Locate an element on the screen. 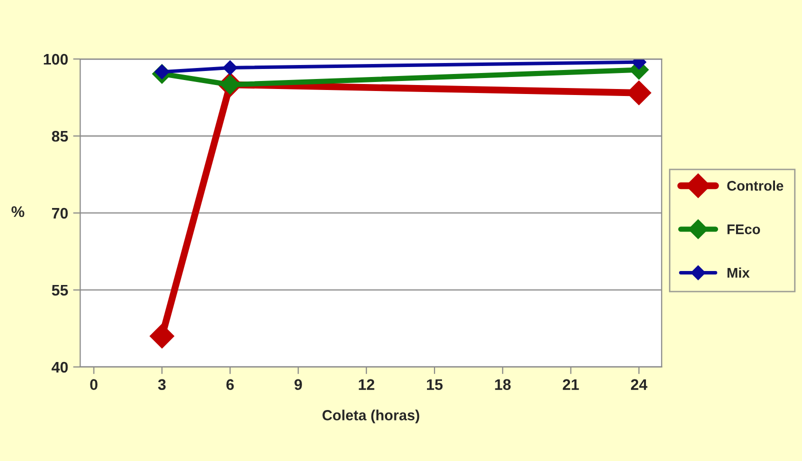  x-tick-label: 6 is located at coordinates (230, 384).